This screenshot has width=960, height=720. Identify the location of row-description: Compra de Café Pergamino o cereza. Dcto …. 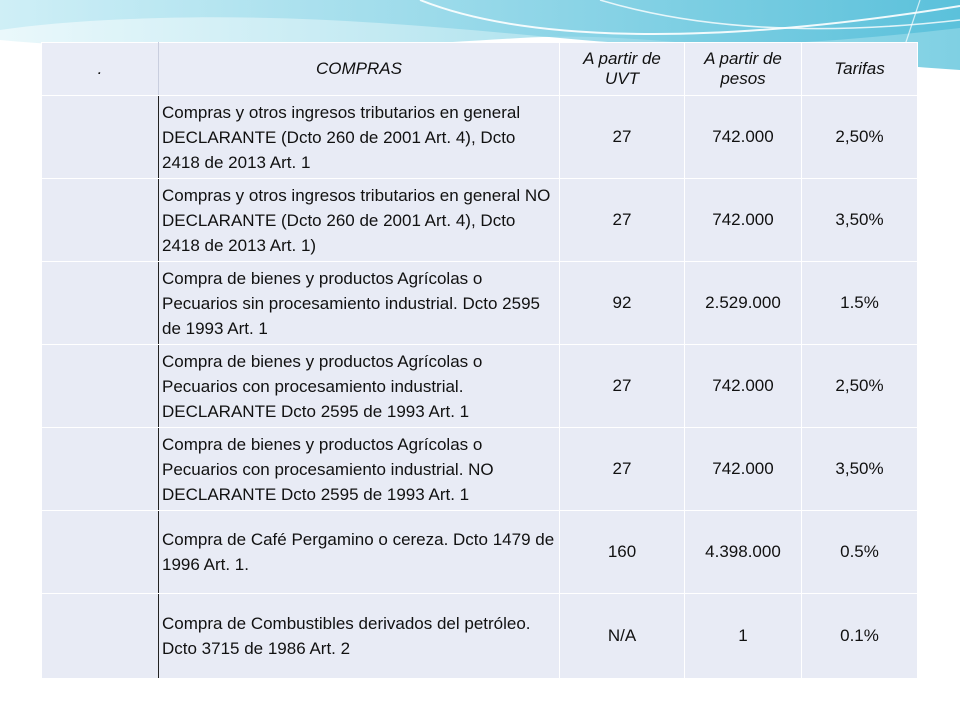
(359, 552).